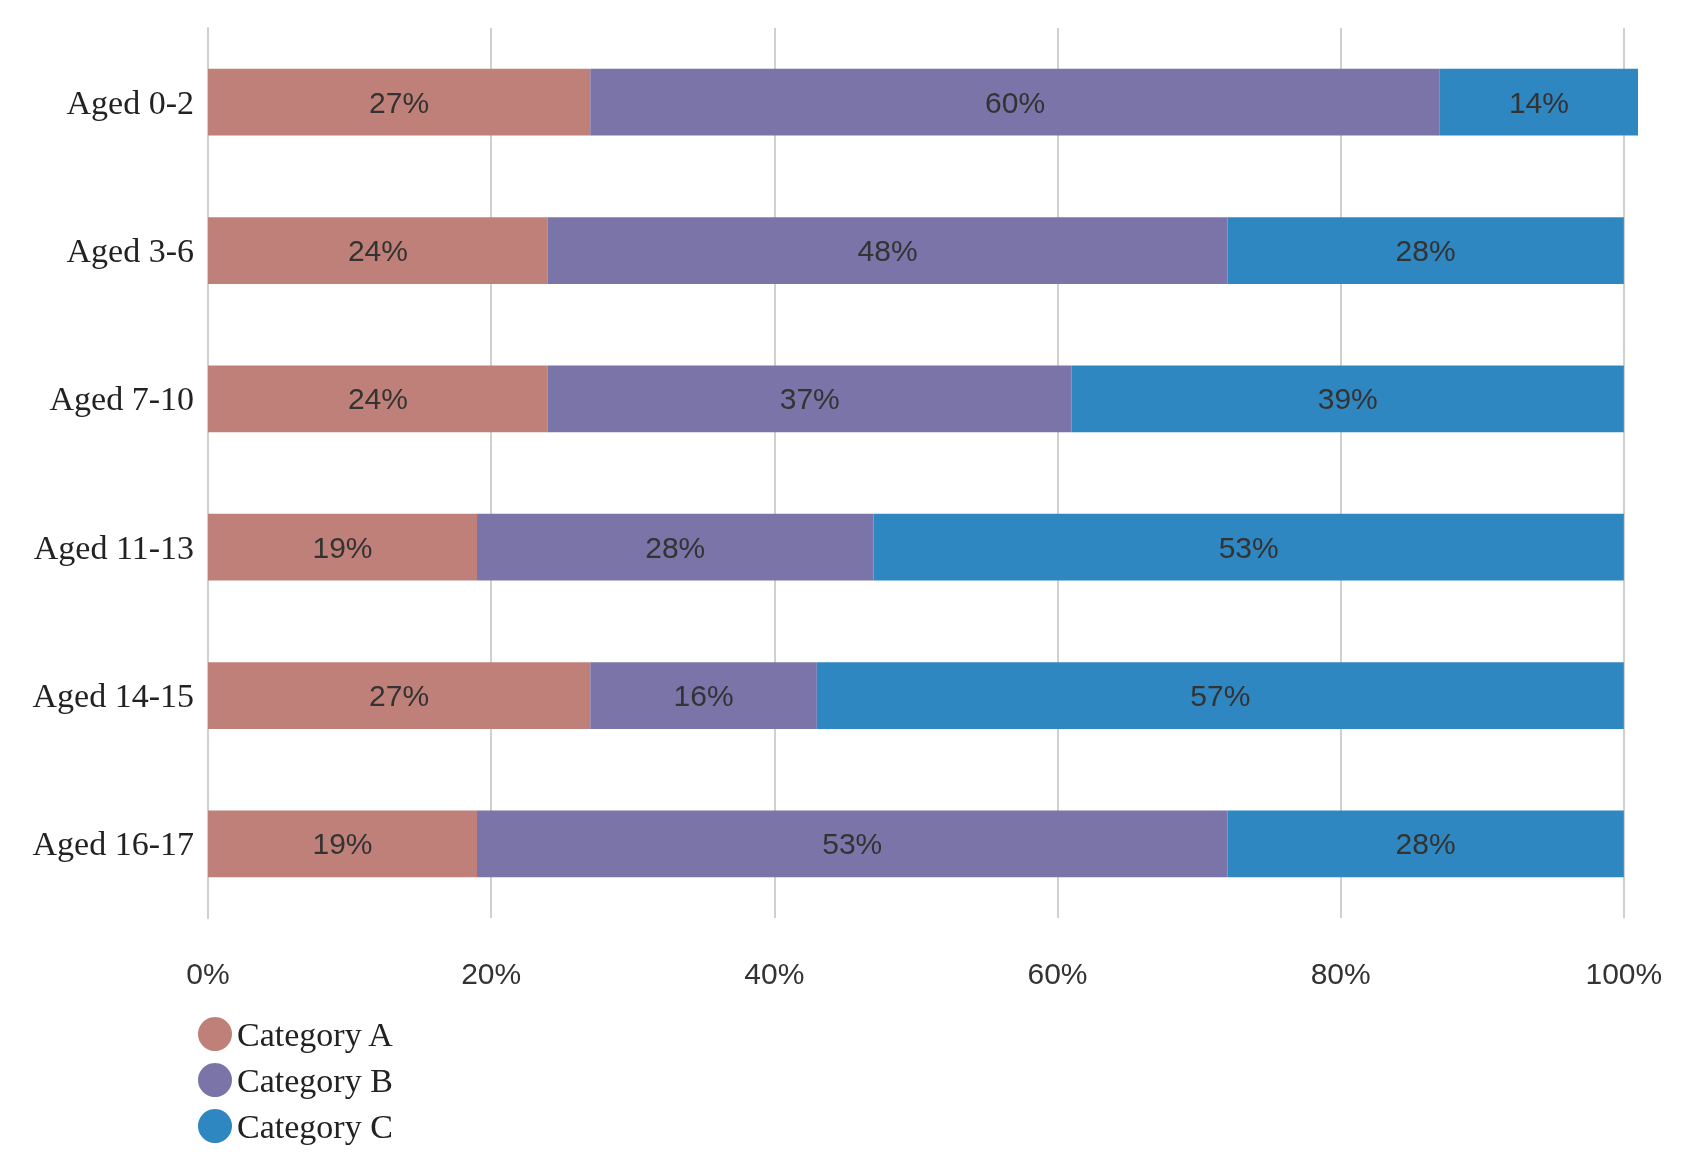 This screenshot has height=1162, width=1708. I want to click on x-tick-label: 20%, so click(491, 973).